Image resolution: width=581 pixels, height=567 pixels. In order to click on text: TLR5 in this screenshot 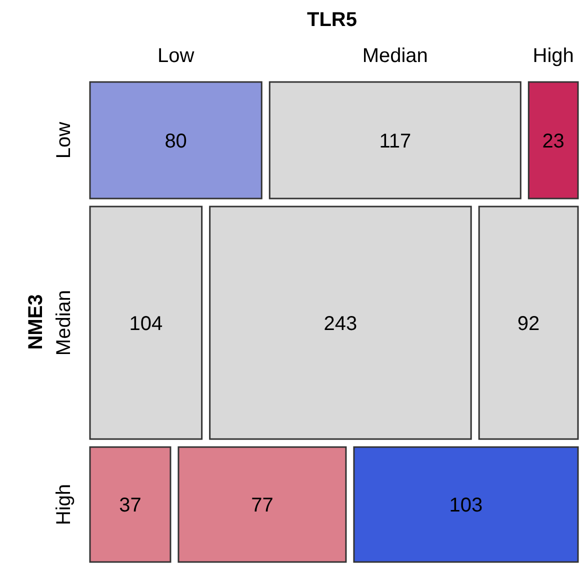, I will do `click(332, 20)`.